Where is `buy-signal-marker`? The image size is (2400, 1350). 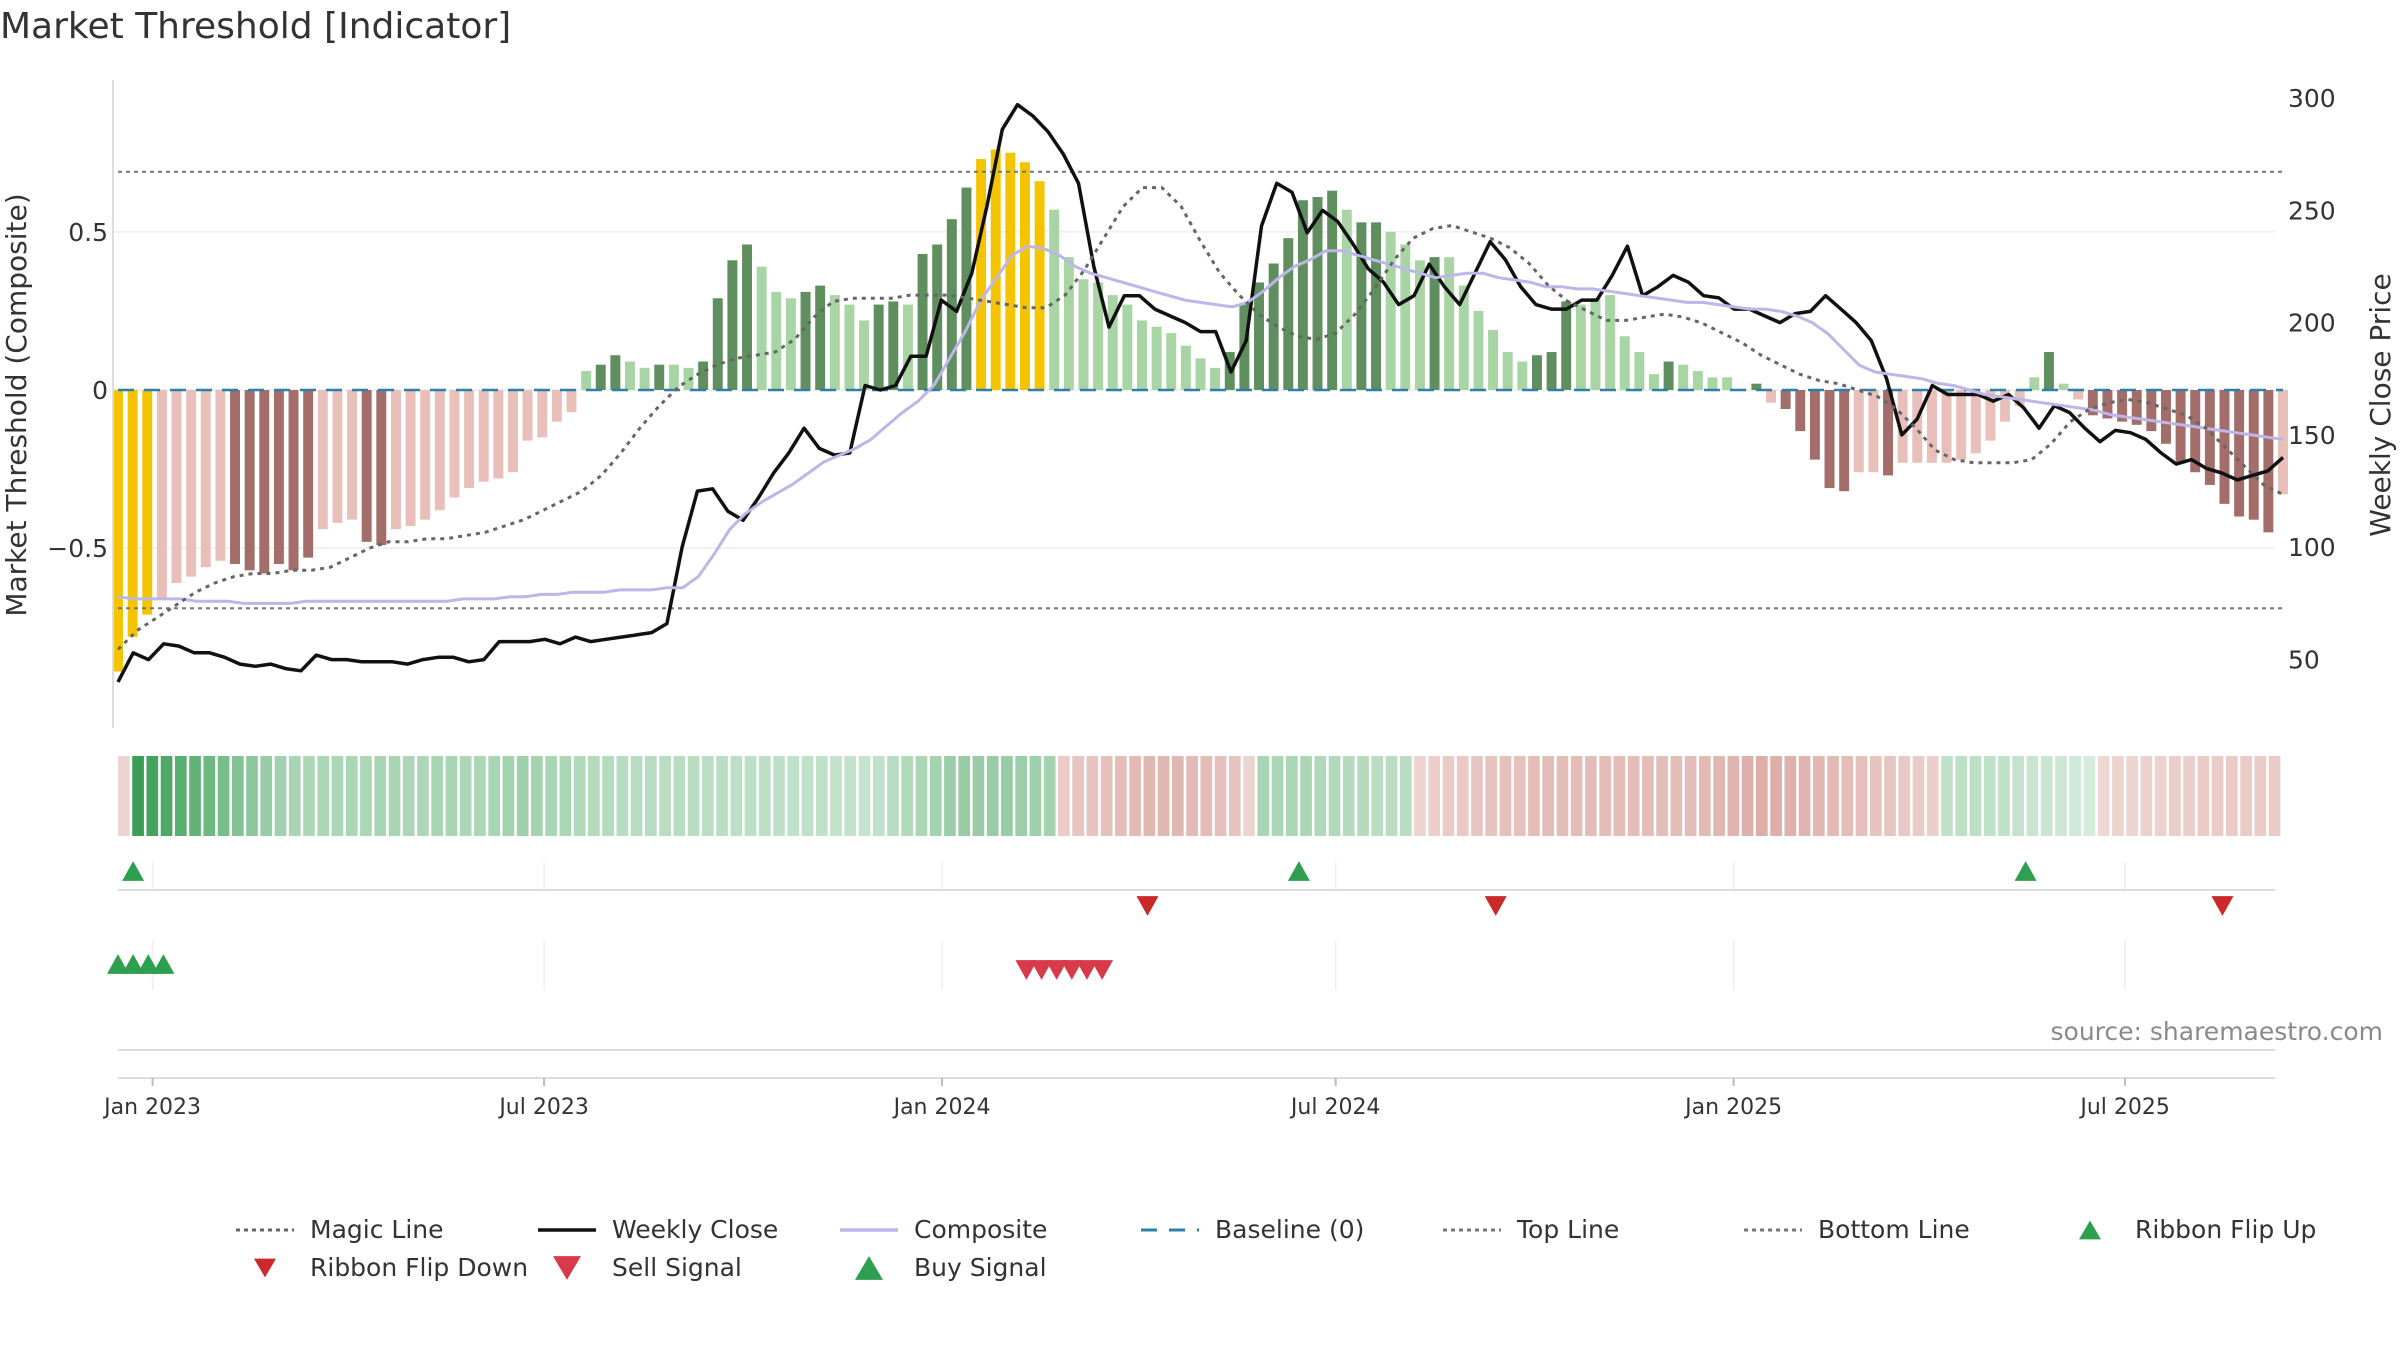 buy-signal-marker is located at coordinates (118, 964).